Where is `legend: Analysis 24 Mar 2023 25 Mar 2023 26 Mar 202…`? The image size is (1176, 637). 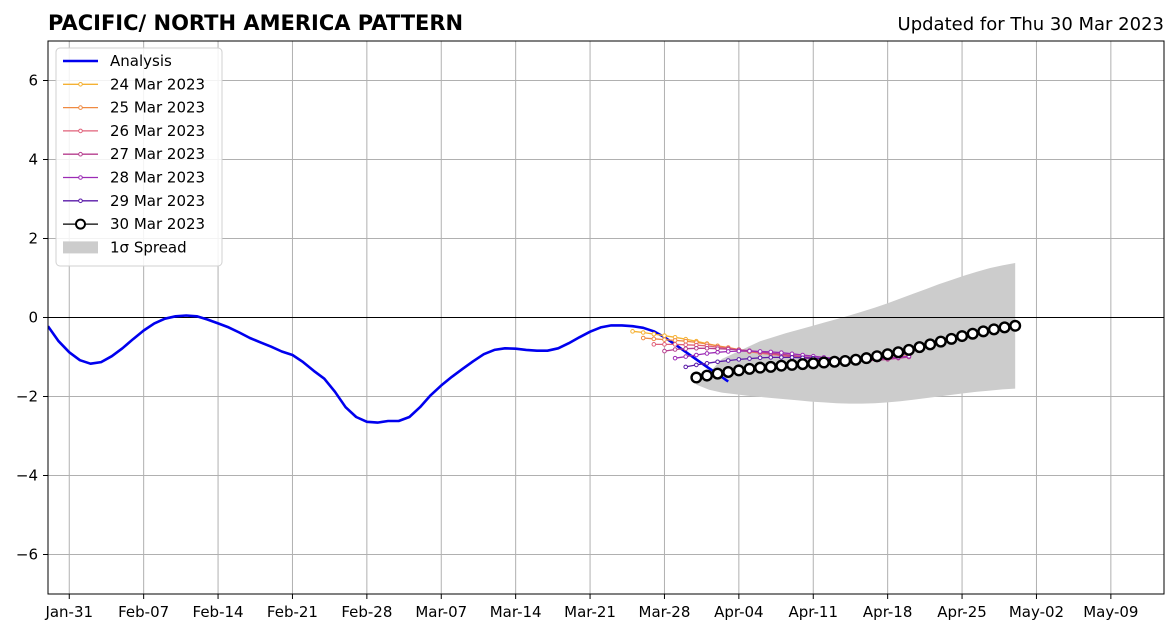 legend: Analysis 24 Mar 2023 25 Mar 2023 26 Mar 202… is located at coordinates (139, 157).